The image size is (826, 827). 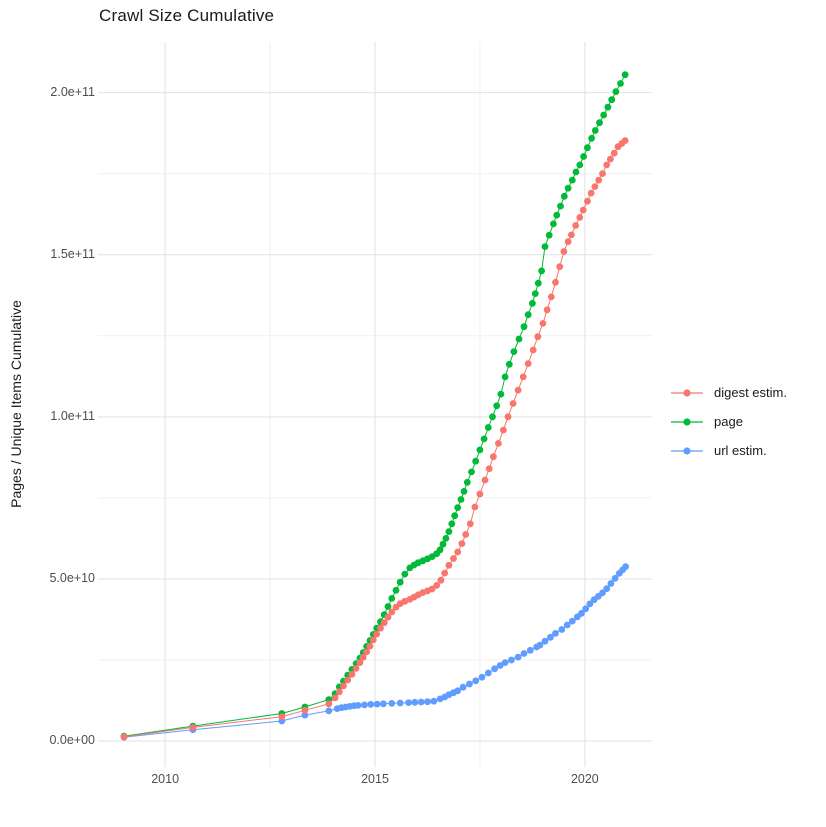 What do you see at coordinates (72, 740) in the screenshot?
I see `y-tick-label-0: 0.0e+00` at bounding box center [72, 740].